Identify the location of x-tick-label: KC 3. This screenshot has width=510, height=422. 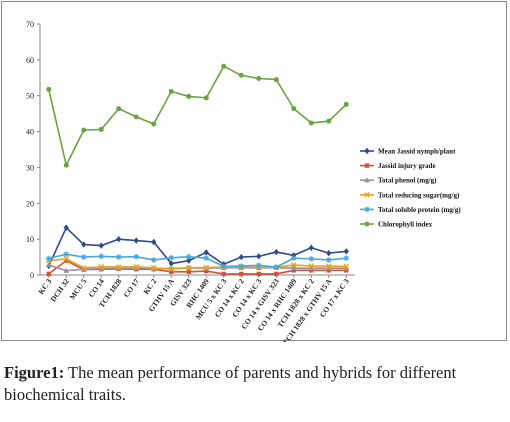
(44, 286).